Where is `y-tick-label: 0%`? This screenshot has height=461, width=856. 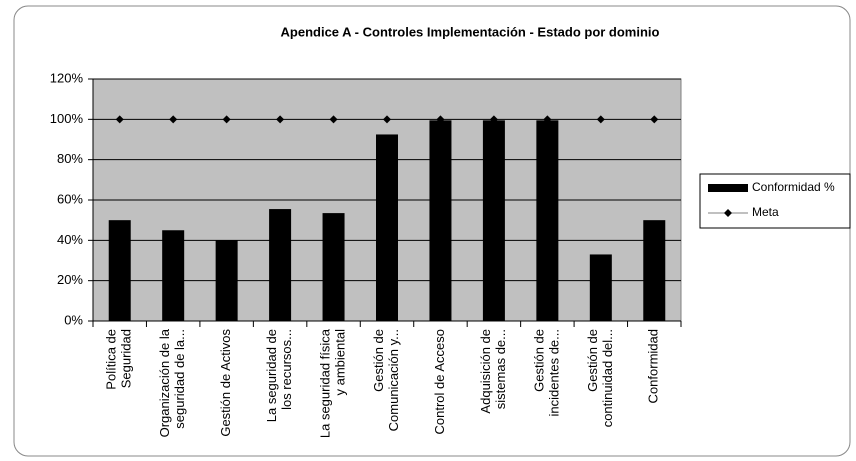 y-tick-label: 0% is located at coordinates (73, 319).